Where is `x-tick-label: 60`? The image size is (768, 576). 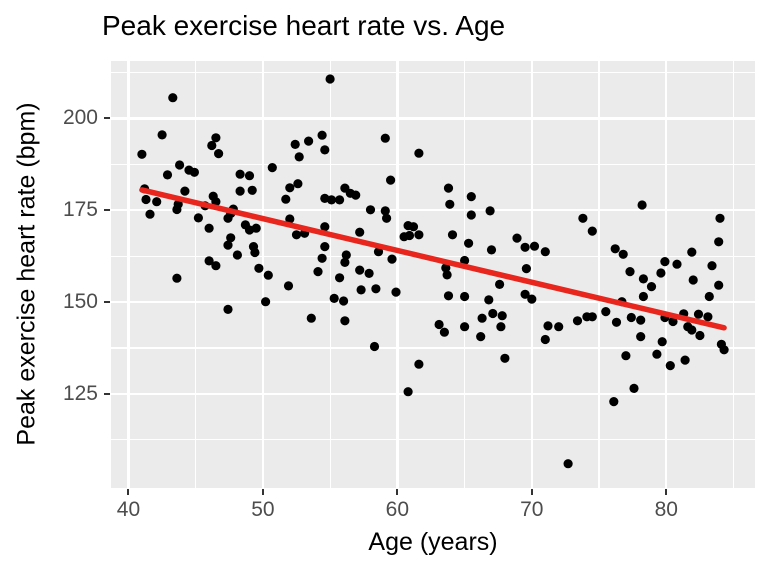 x-tick-label: 60 is located at coordinates (397, 509).